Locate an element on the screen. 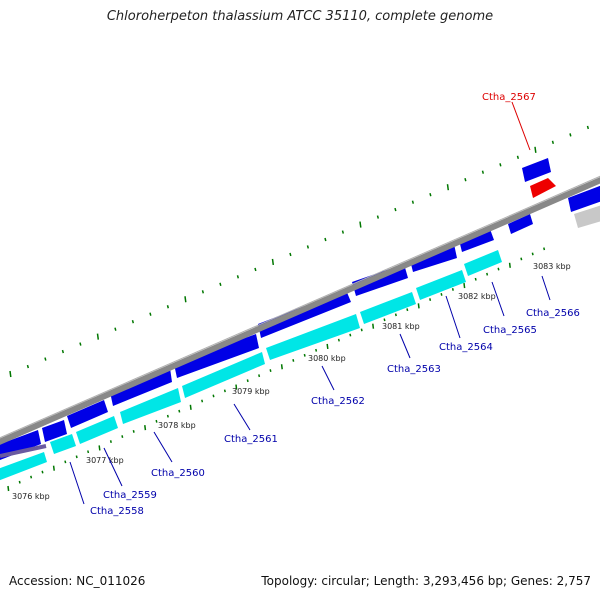  gene-label: Ctha_2562 is located at coordinates (338, 401).